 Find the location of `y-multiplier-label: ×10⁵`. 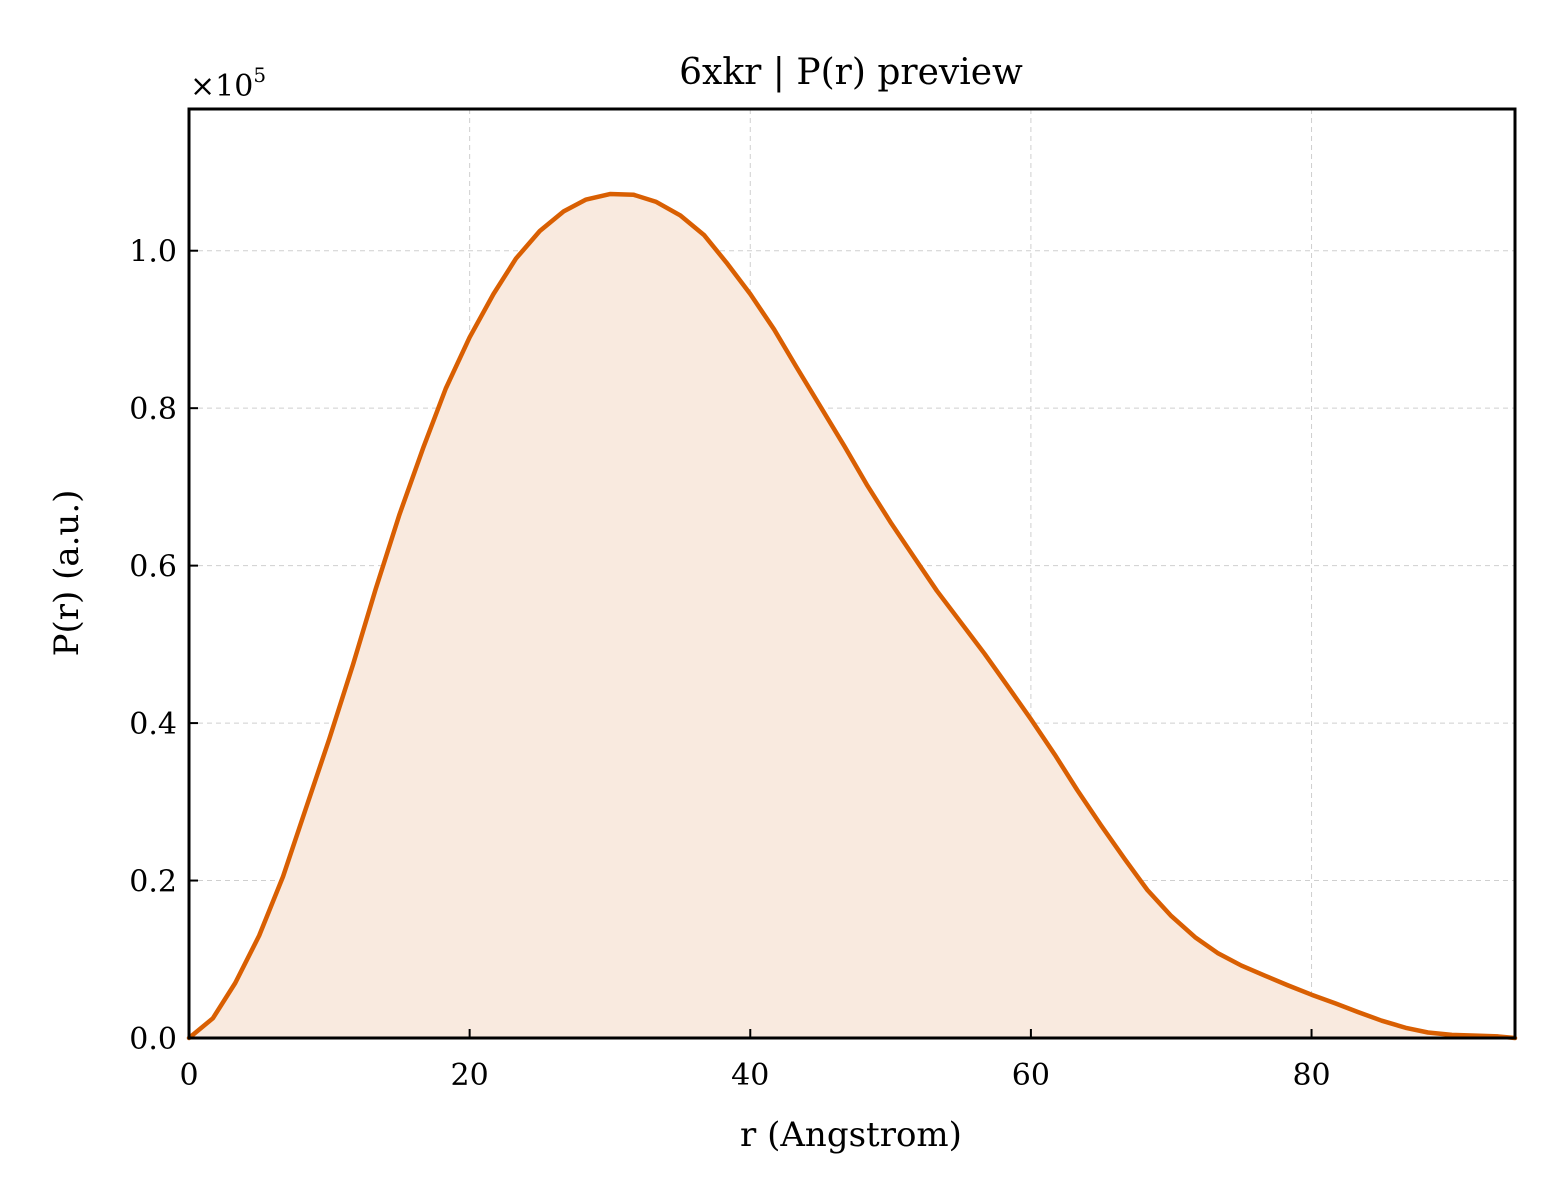

y-multiplier-label: ×10⁵ is located at coordinates (228, 83).